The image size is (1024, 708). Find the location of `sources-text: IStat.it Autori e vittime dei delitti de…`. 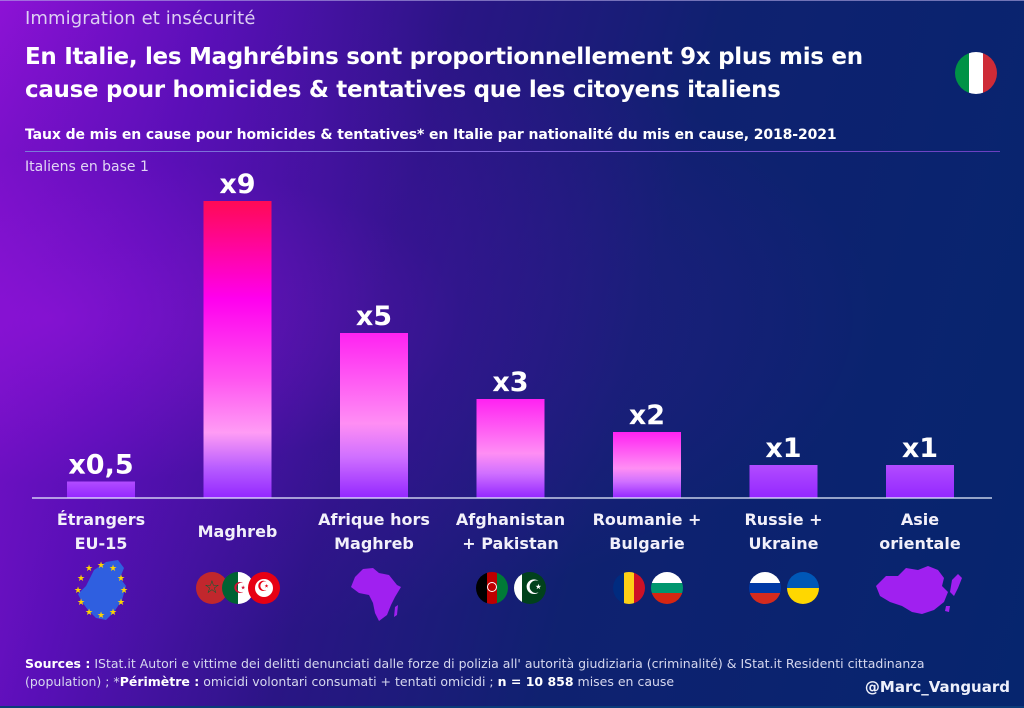

sources-text: IStat.it Autori e vittime dei delitti de… is located at coordinates (475, 672).